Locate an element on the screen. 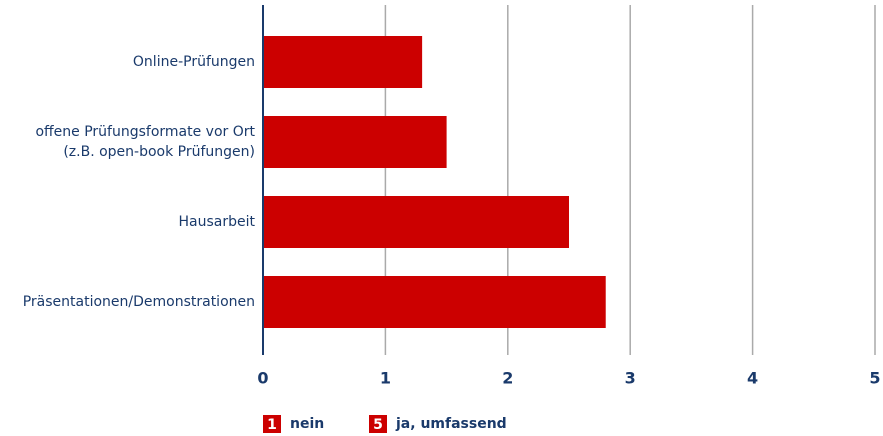 This screenshot has width=883, height=436. x-tick-label: 0 is located at coordinates (262, 378).